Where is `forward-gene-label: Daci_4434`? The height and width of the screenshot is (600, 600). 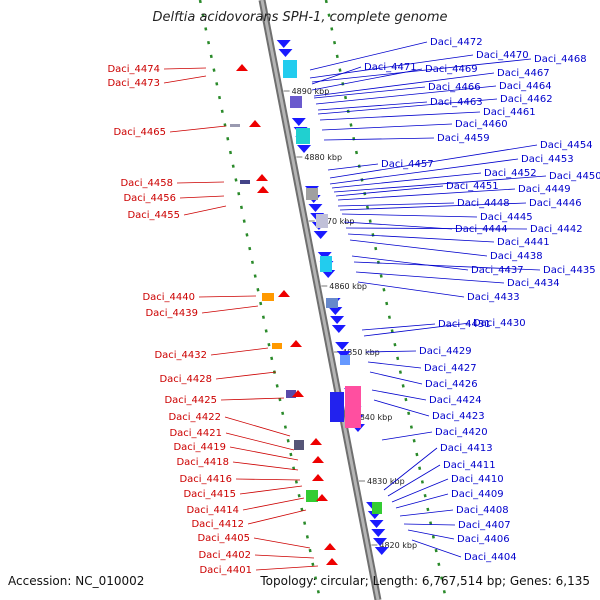 forward-gene-label: Daci_4434 is located at coordinates (533, 283).